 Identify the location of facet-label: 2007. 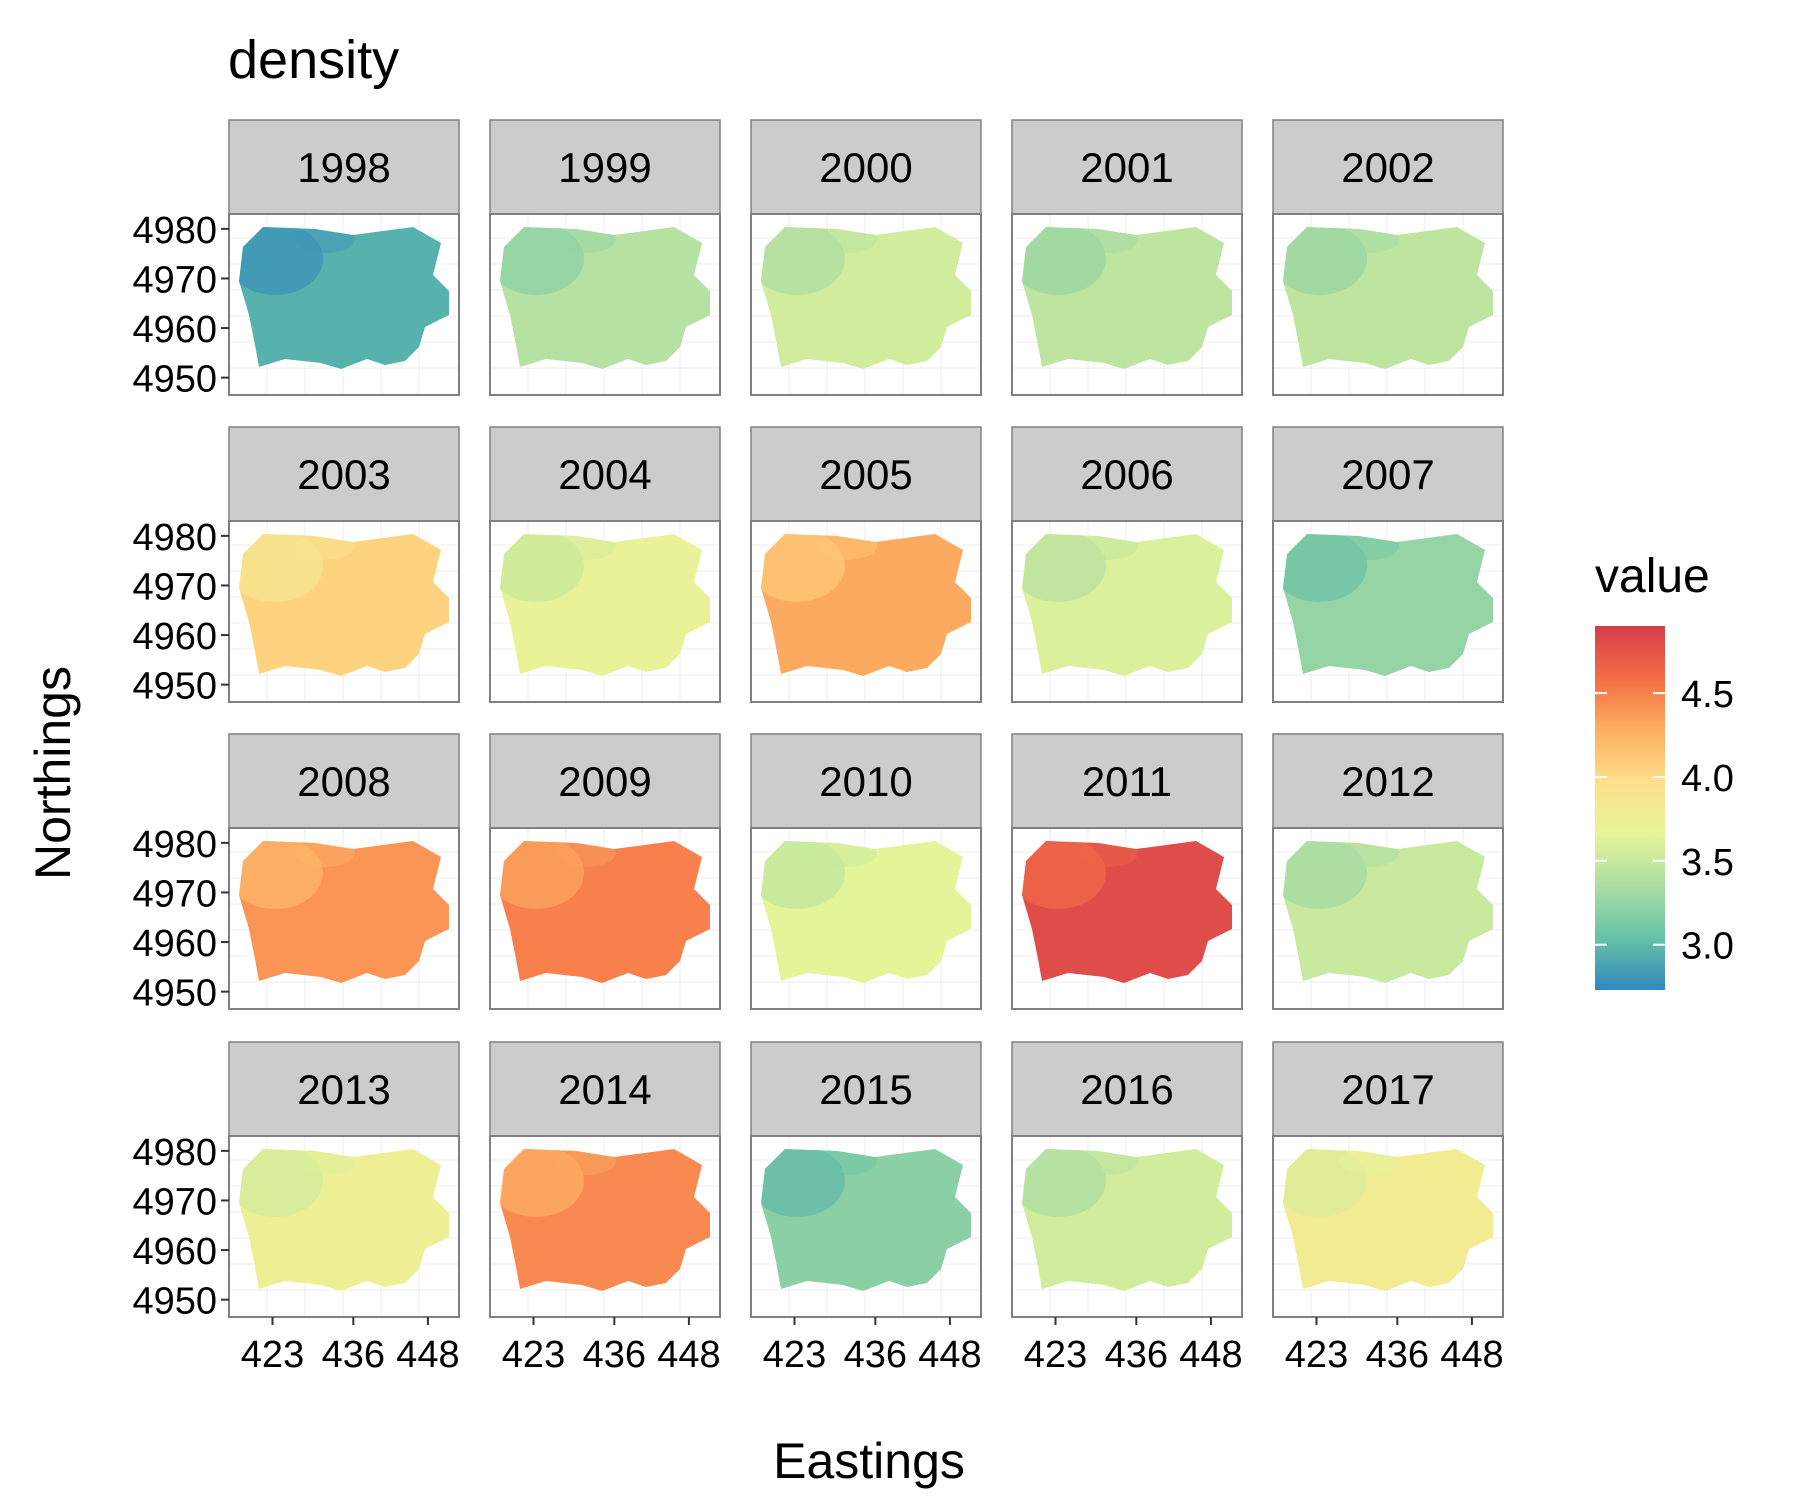
(1387, 474).